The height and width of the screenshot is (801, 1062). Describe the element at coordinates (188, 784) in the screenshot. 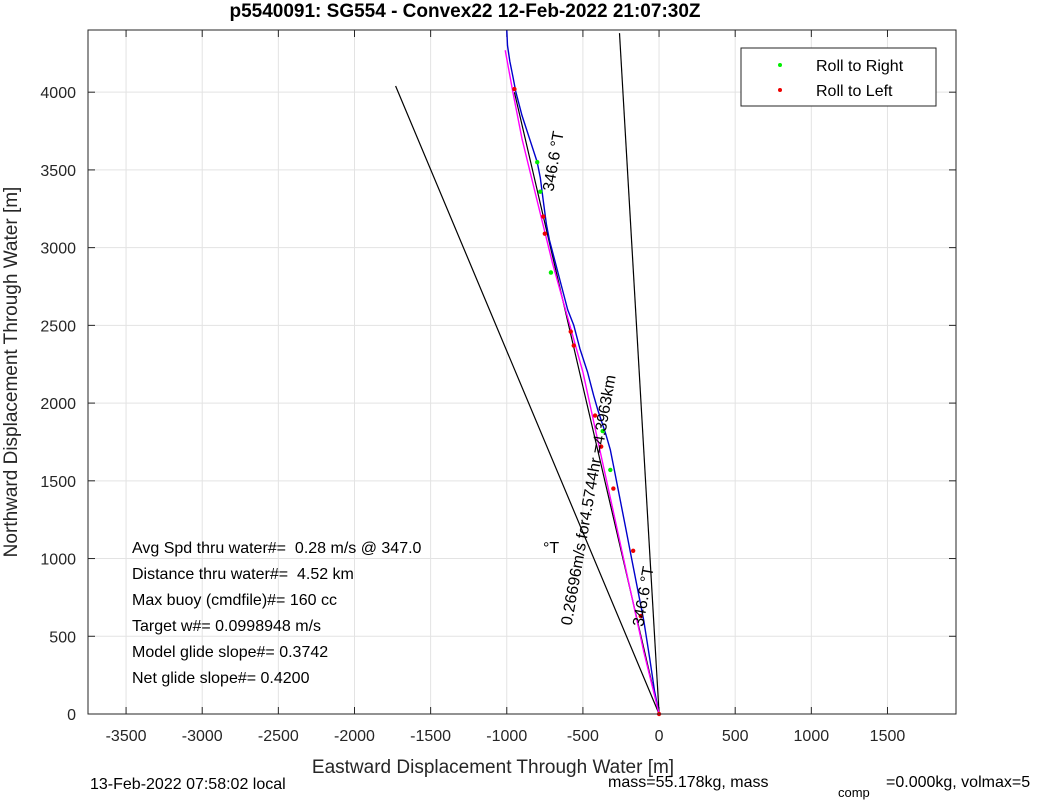

I see `footer-local-time: 13-Feb-2022 07:58:02 local` at that location.